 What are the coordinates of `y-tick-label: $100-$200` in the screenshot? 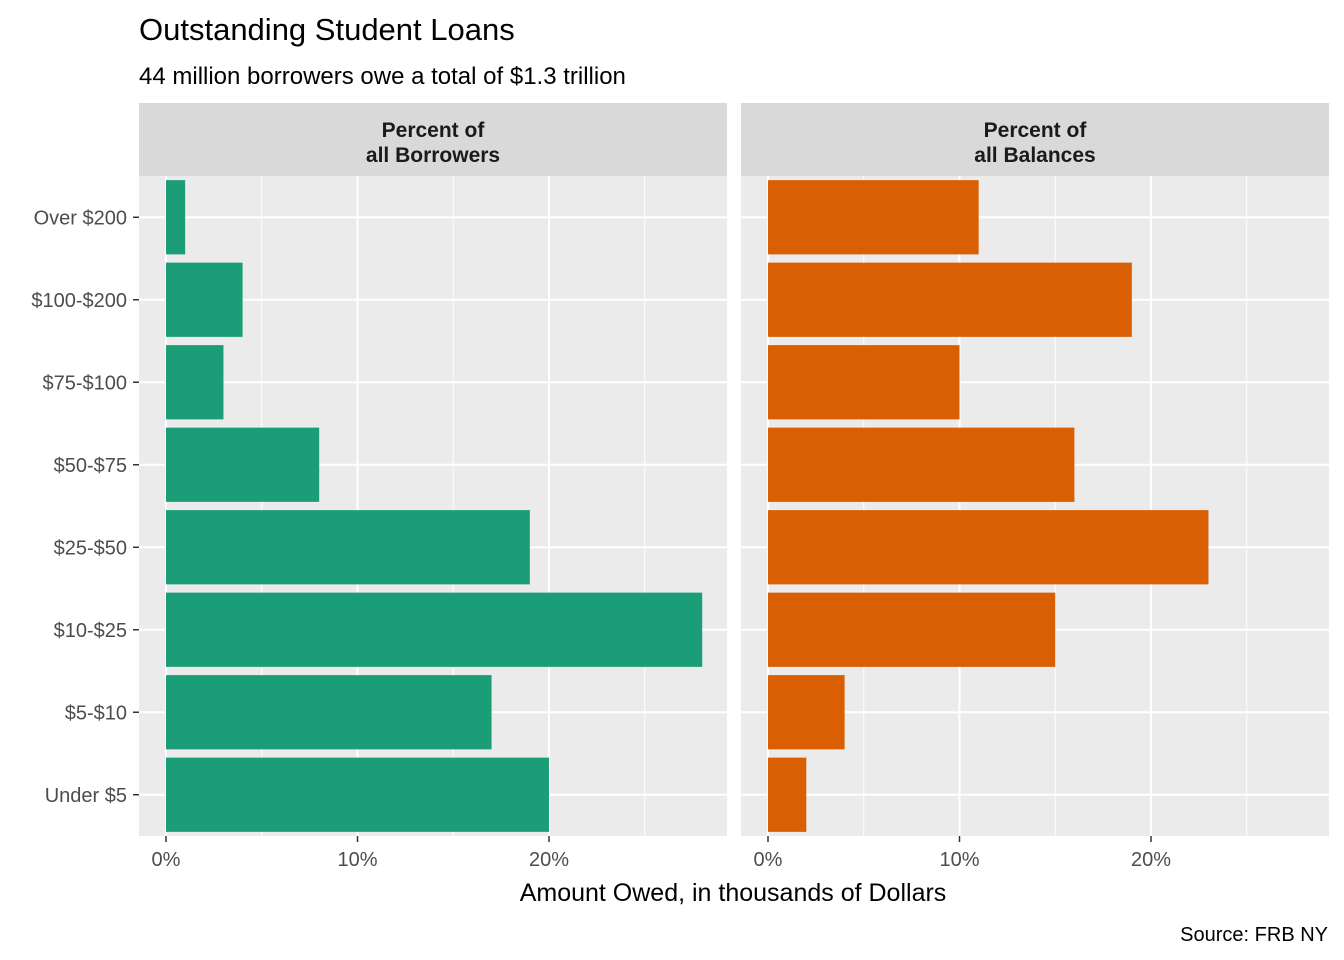 It's located at (79, 301).